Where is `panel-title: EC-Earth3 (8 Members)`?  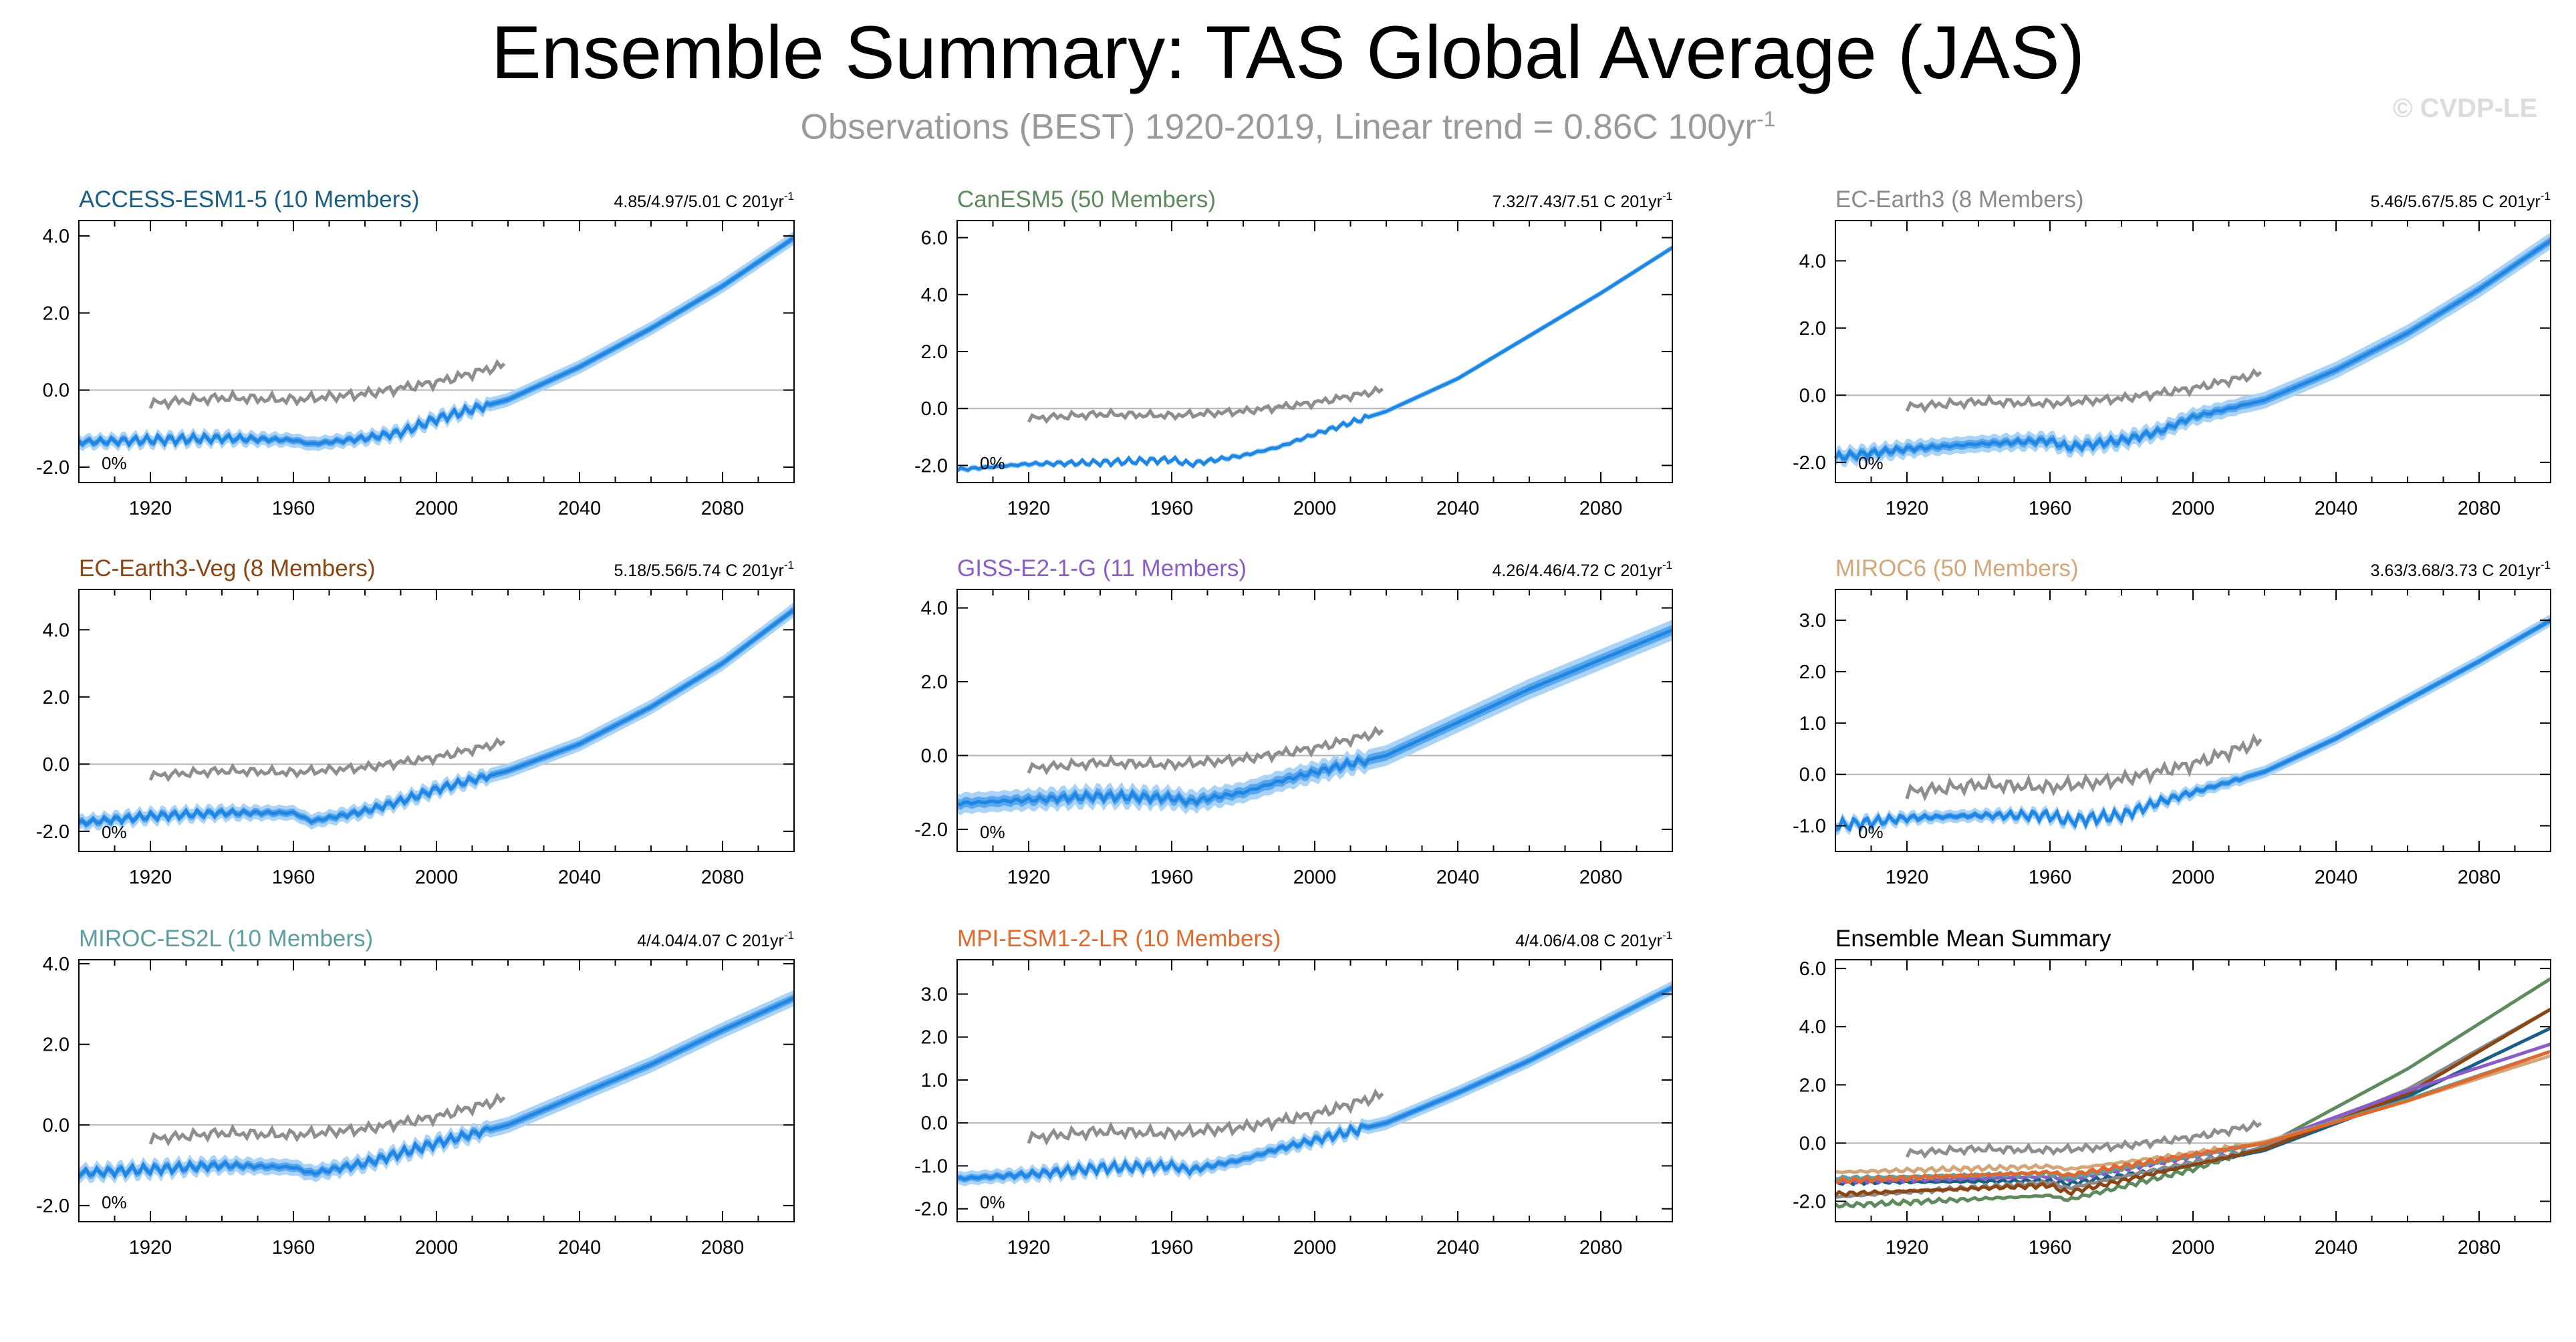 panel-title: EC-Earth3 (8 Members) is located at coordinates (1959, 199).